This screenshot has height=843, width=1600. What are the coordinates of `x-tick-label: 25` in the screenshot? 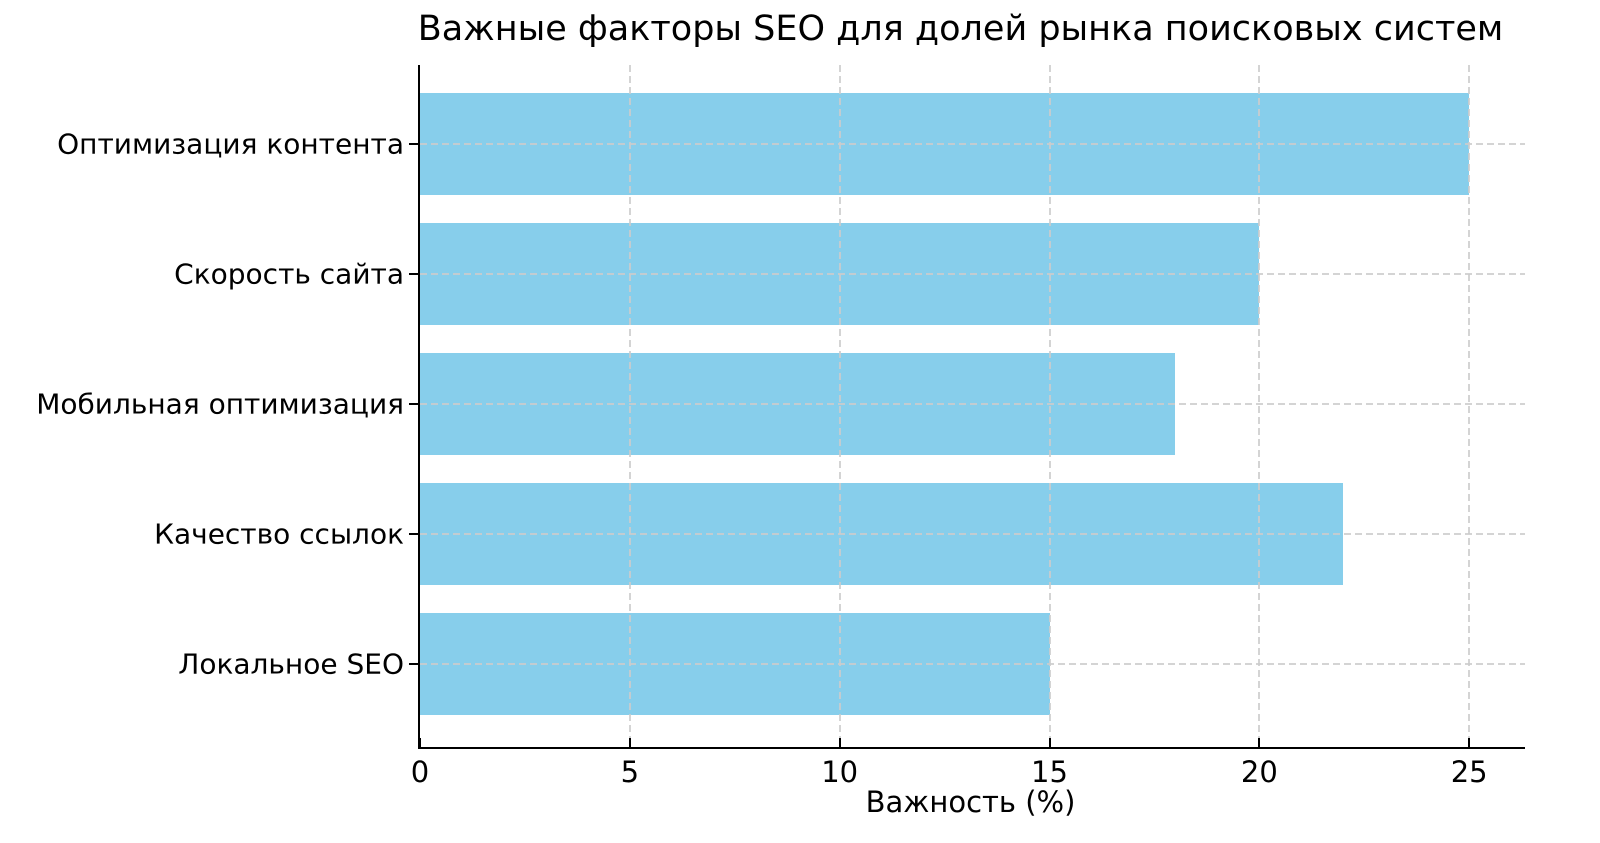 It's located at (1469, 772).